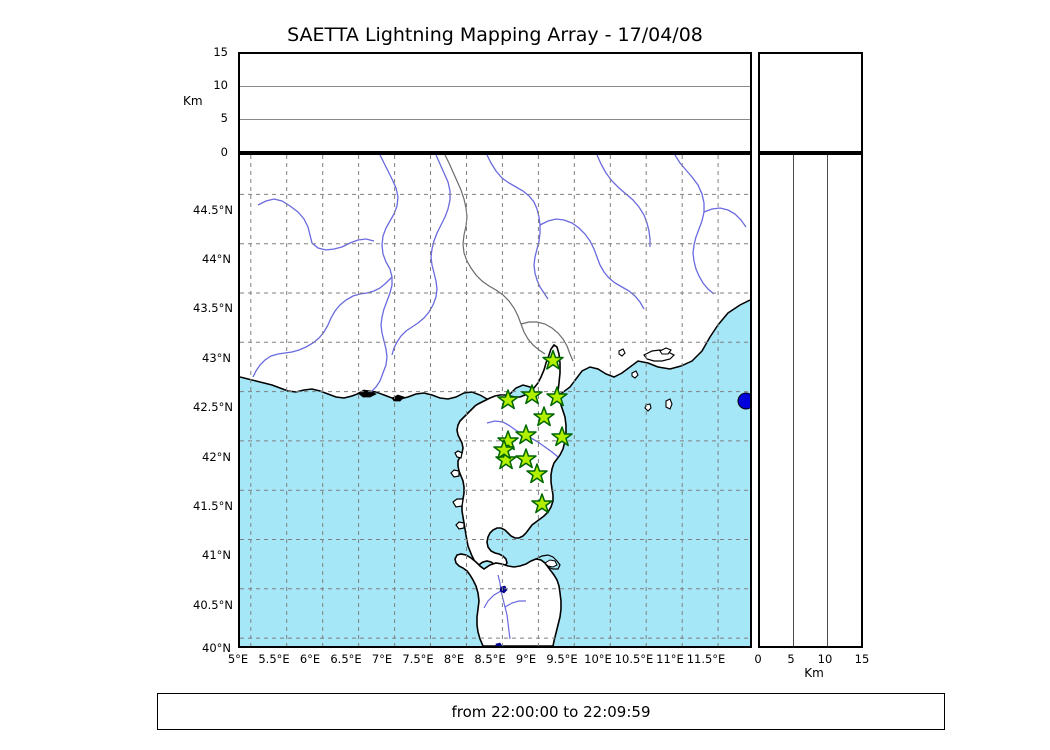 The image size is (1050, 750). What do you see at coordinates (418, 659) in the screenshot?
I see `lon-tick-7-5: 7.5°E` at bounding box center [418, 659].